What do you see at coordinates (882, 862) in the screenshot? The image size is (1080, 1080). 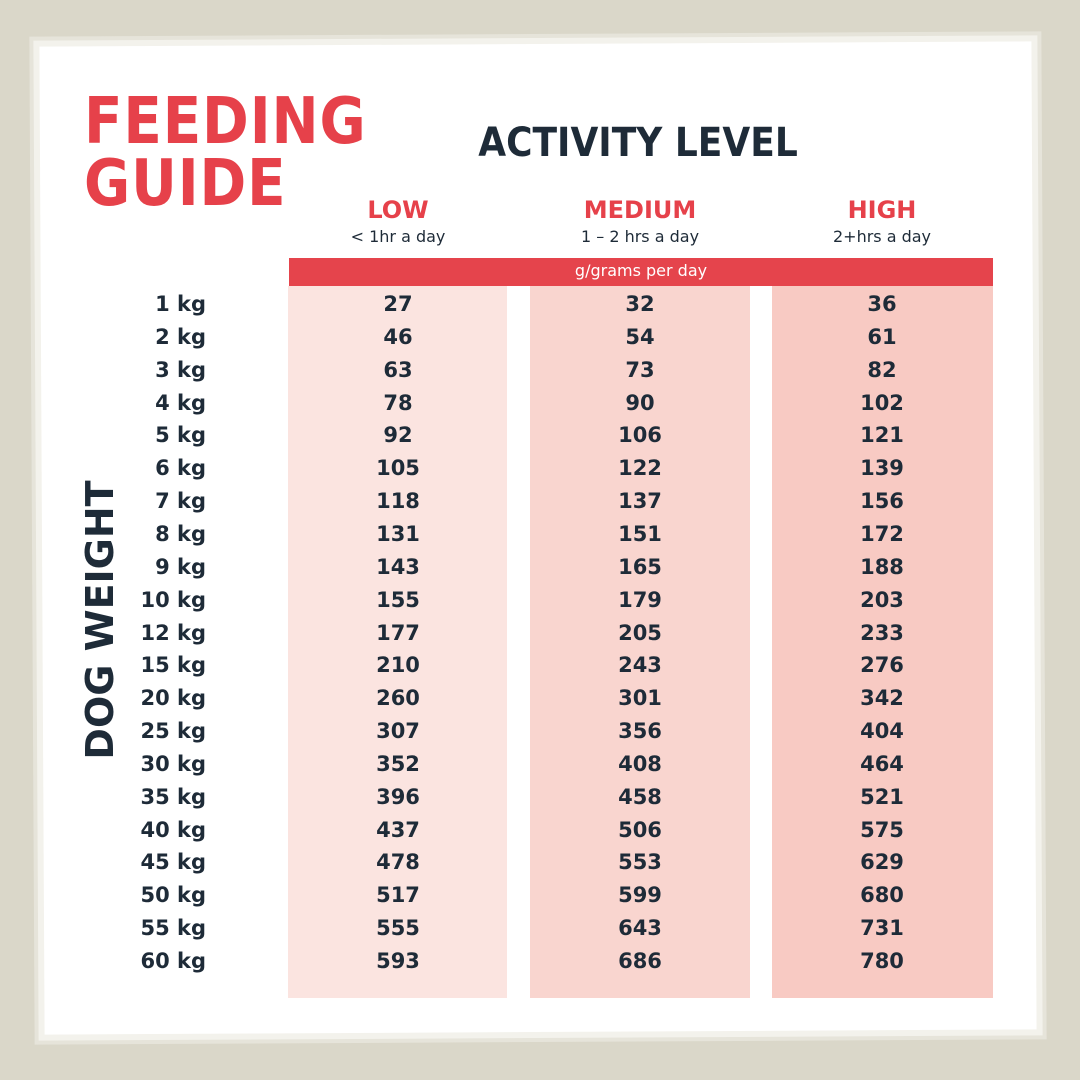 I see `table-cell: 629` at bounding box center [882, 862].